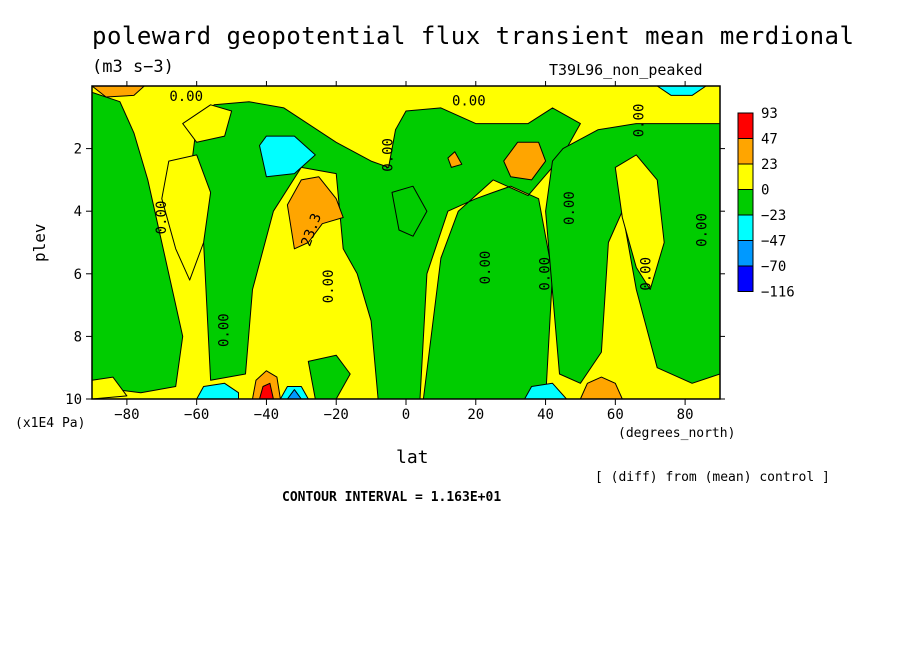  I want to click on y-tick-label: 8, so click(78, 337).